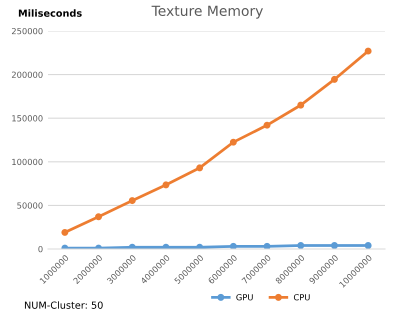  I want to click on y-tick-label: 250000, so click(27, 31).